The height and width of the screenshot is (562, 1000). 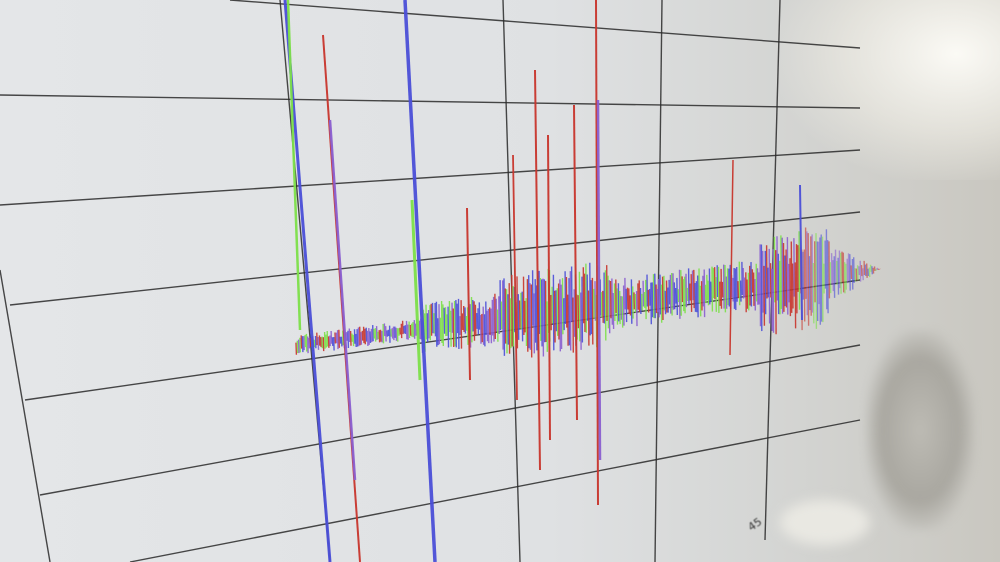 I want to click on grid-line-vertical, so click(x=25, y=415).